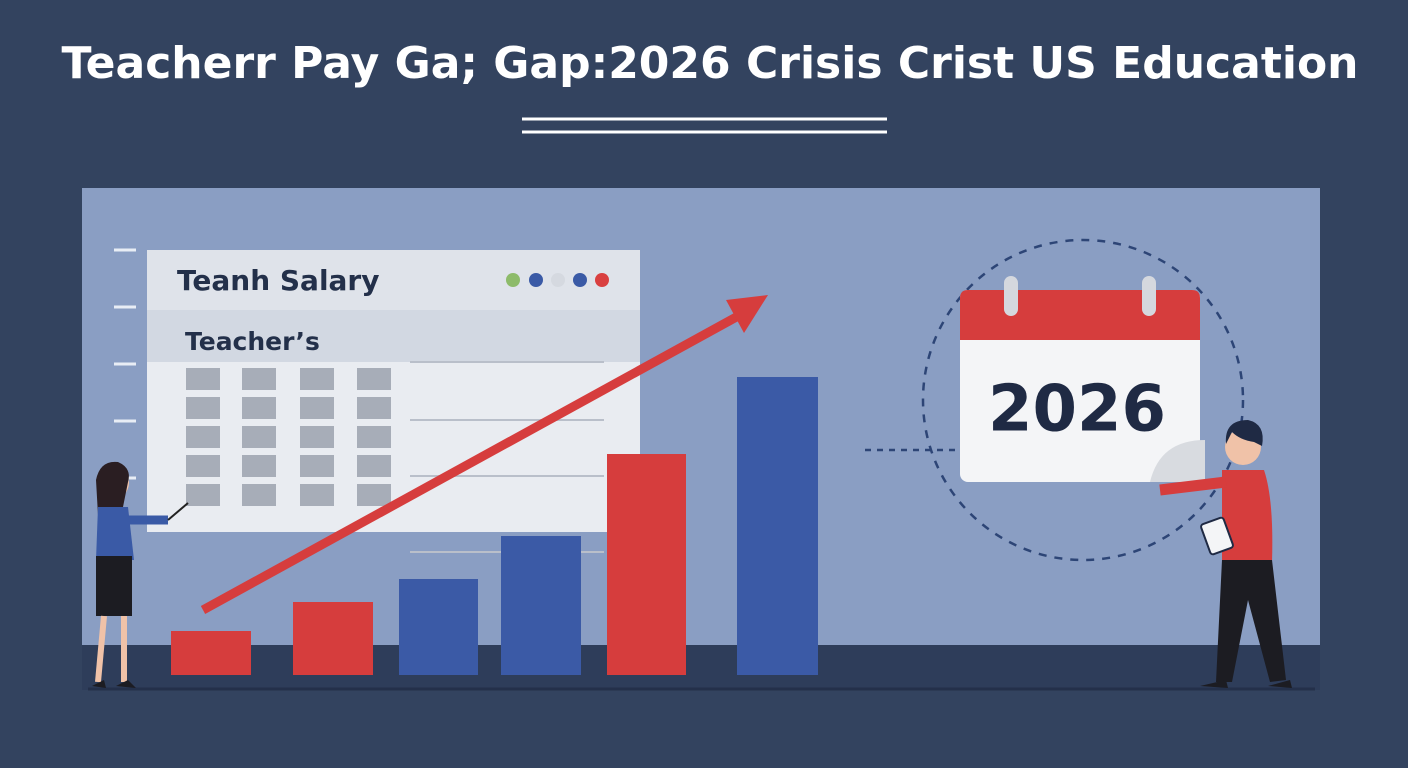 The image size is (1408, 768). What do you see at coordinates (1077, 410) in the screenshot?
I see `calendar-year: 2026` at bounding box center [1077, 410].